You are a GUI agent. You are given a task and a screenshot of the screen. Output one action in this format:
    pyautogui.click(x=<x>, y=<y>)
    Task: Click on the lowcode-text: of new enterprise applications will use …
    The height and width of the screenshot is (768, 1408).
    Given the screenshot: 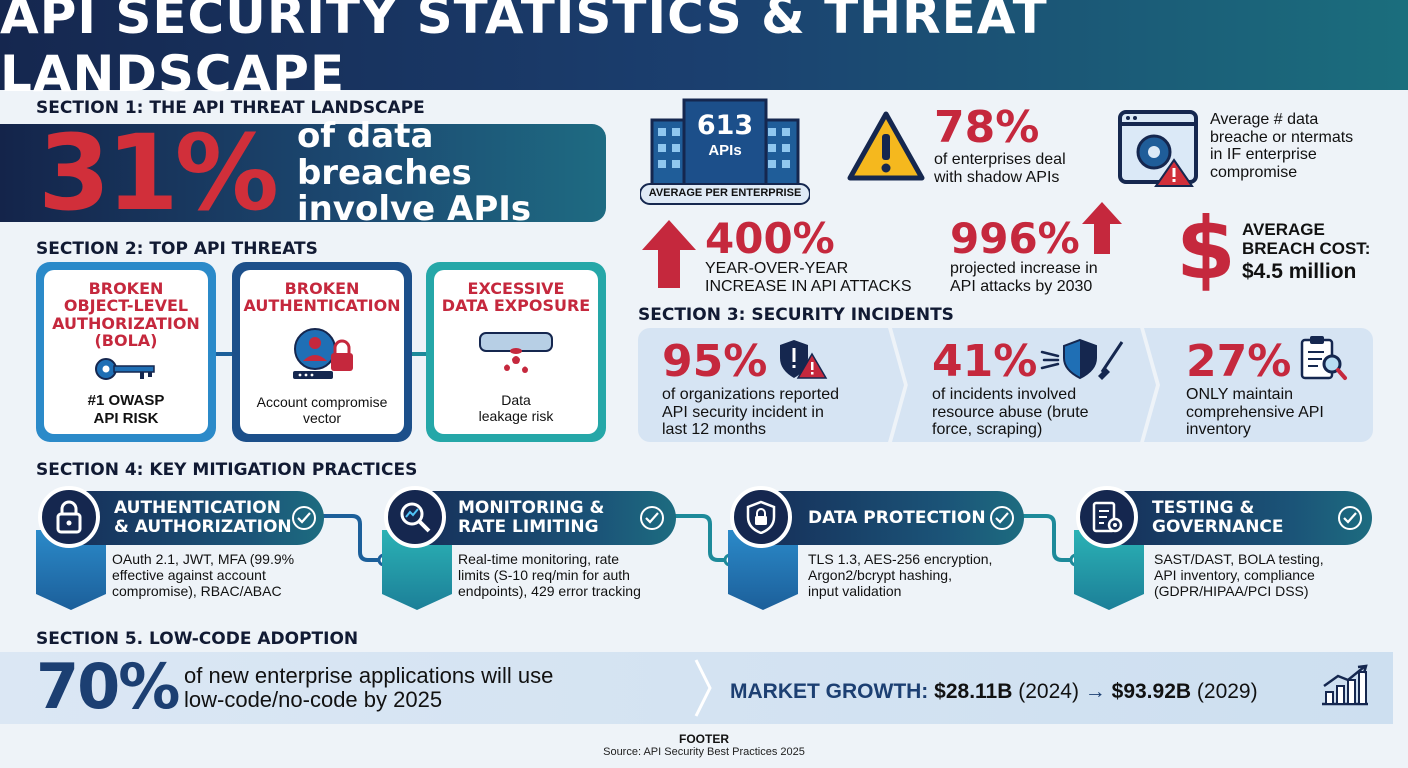 What is the action you would take?
    pyautogui.click(x=368, y=688)
    